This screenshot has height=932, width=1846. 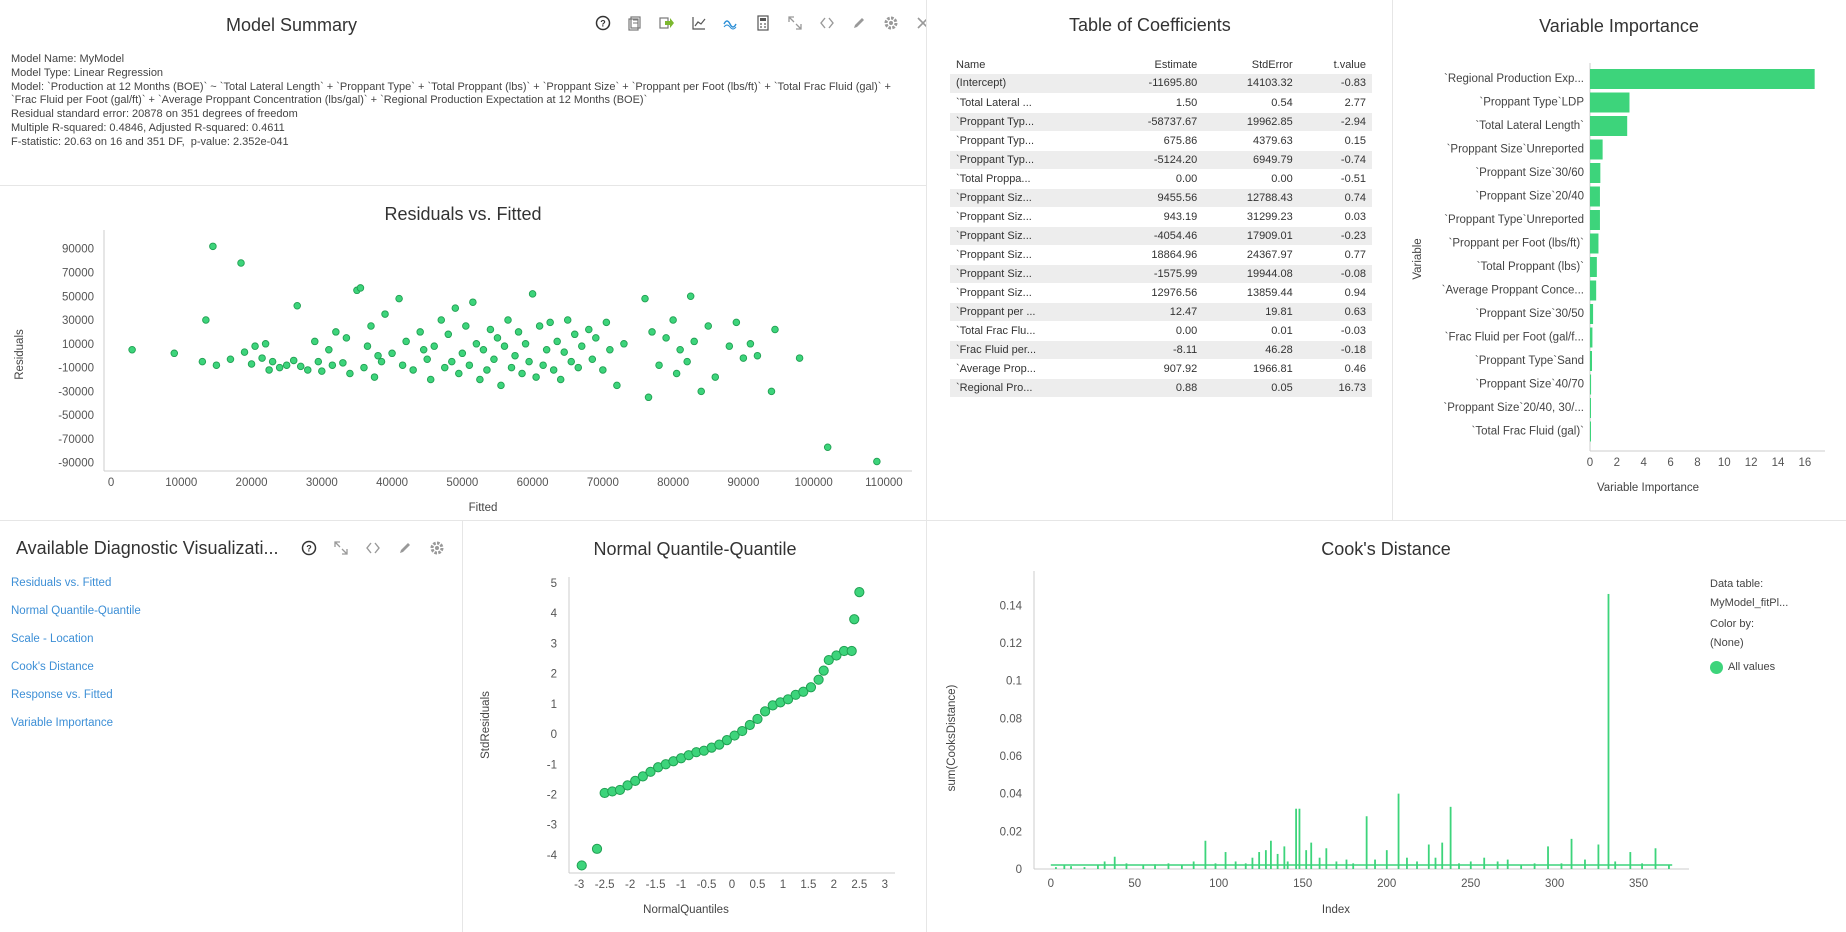 I want to click on table-row: `Proppant Typ... -5124.20 6949.79 -0.74, so click(x=1161, y=160).